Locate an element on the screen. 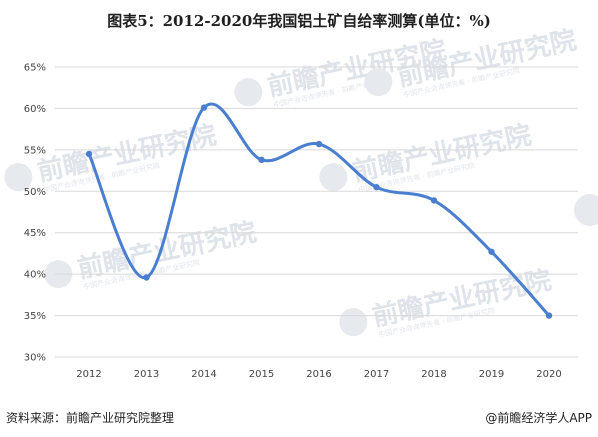 The image size is (598, 437). y-tick-label: 60% is located at coordinates (35, 109).